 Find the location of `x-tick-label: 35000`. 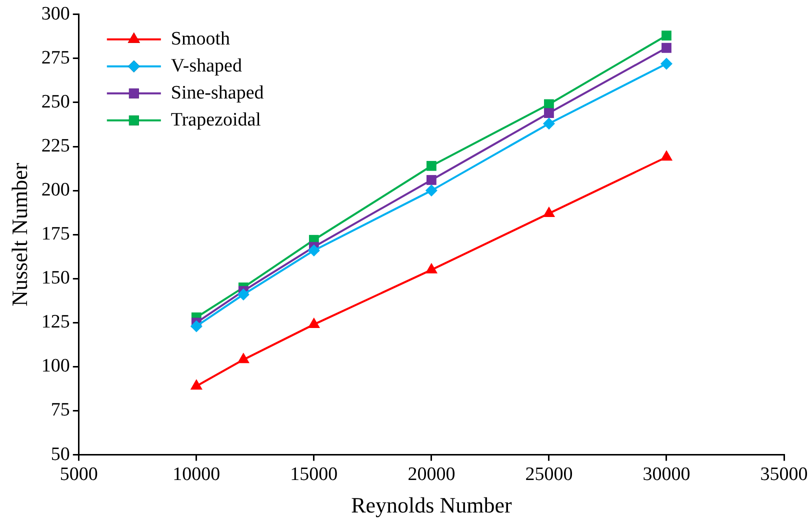

x-tick-label: 35000 is located at coordinates (784, 475).